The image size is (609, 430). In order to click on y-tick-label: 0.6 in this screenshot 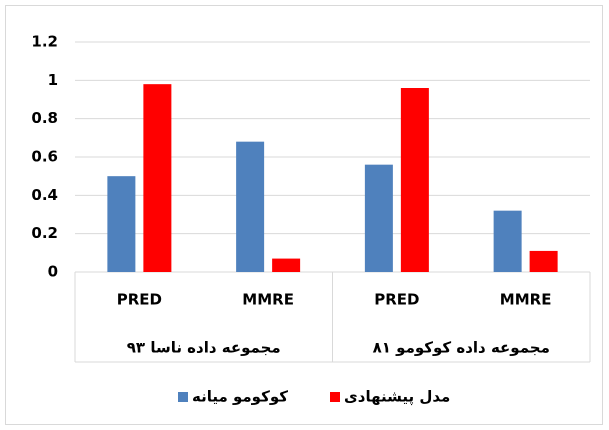, I will do `click(44, 157)`.